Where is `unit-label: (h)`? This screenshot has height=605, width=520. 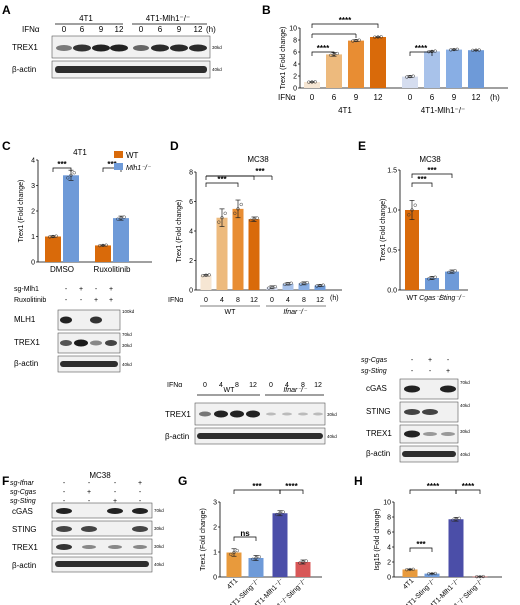 unit-label: (h) is located at coordinates (211, 29).